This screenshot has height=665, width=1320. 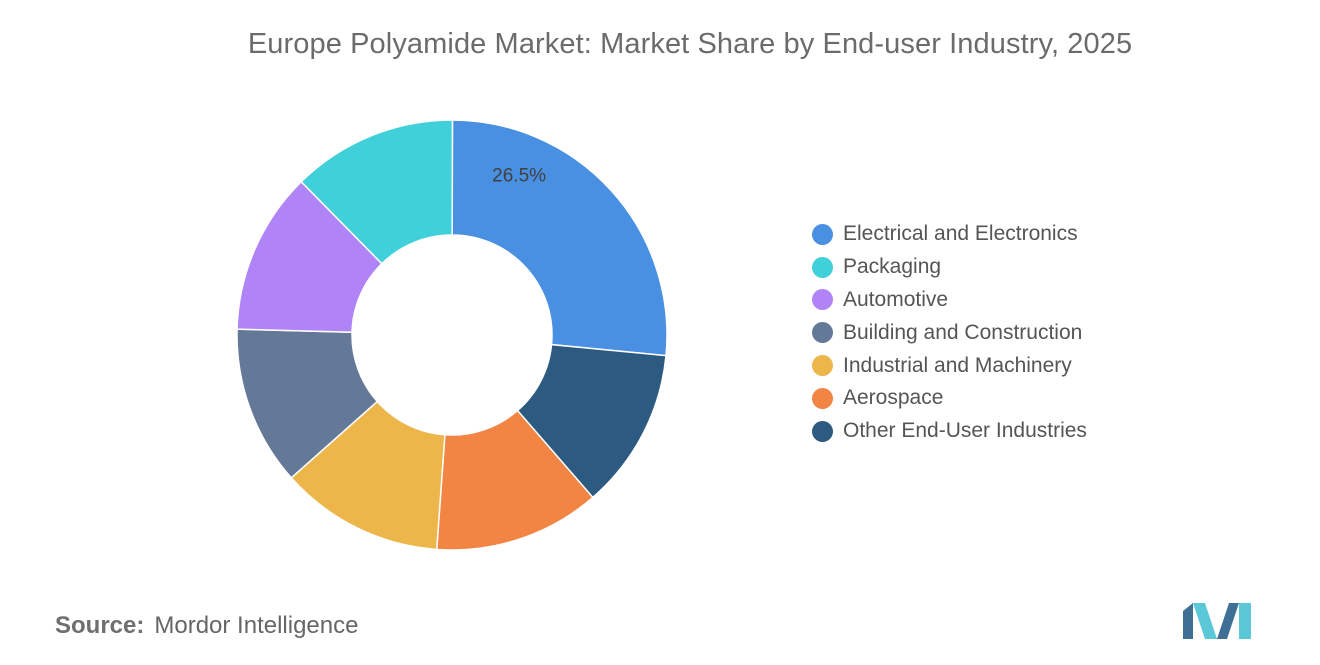 What do you see at coordinates (963, 332) in the screenshot?
I see `legend-label: Building and Construction` at bounding box center [963, 332].